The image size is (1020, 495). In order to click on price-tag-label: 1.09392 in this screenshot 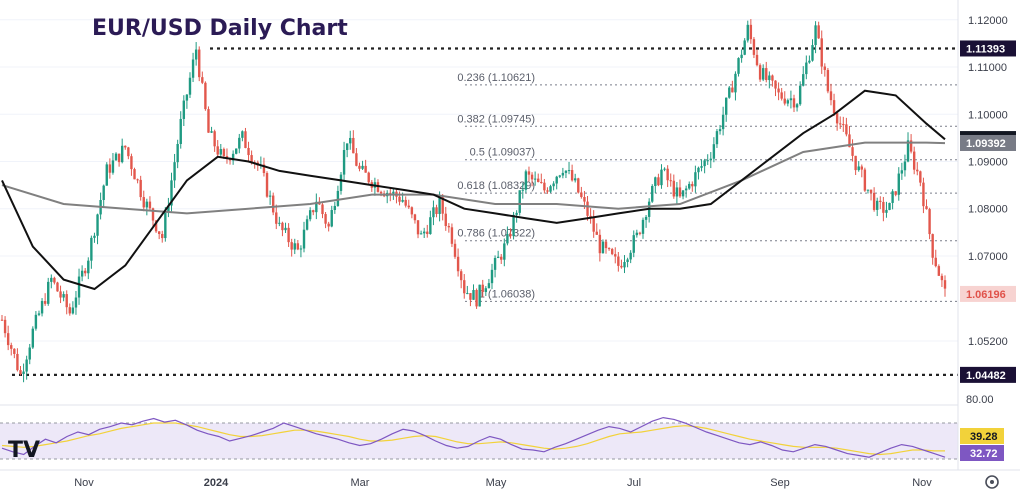, I will do `click(986, 144)`.